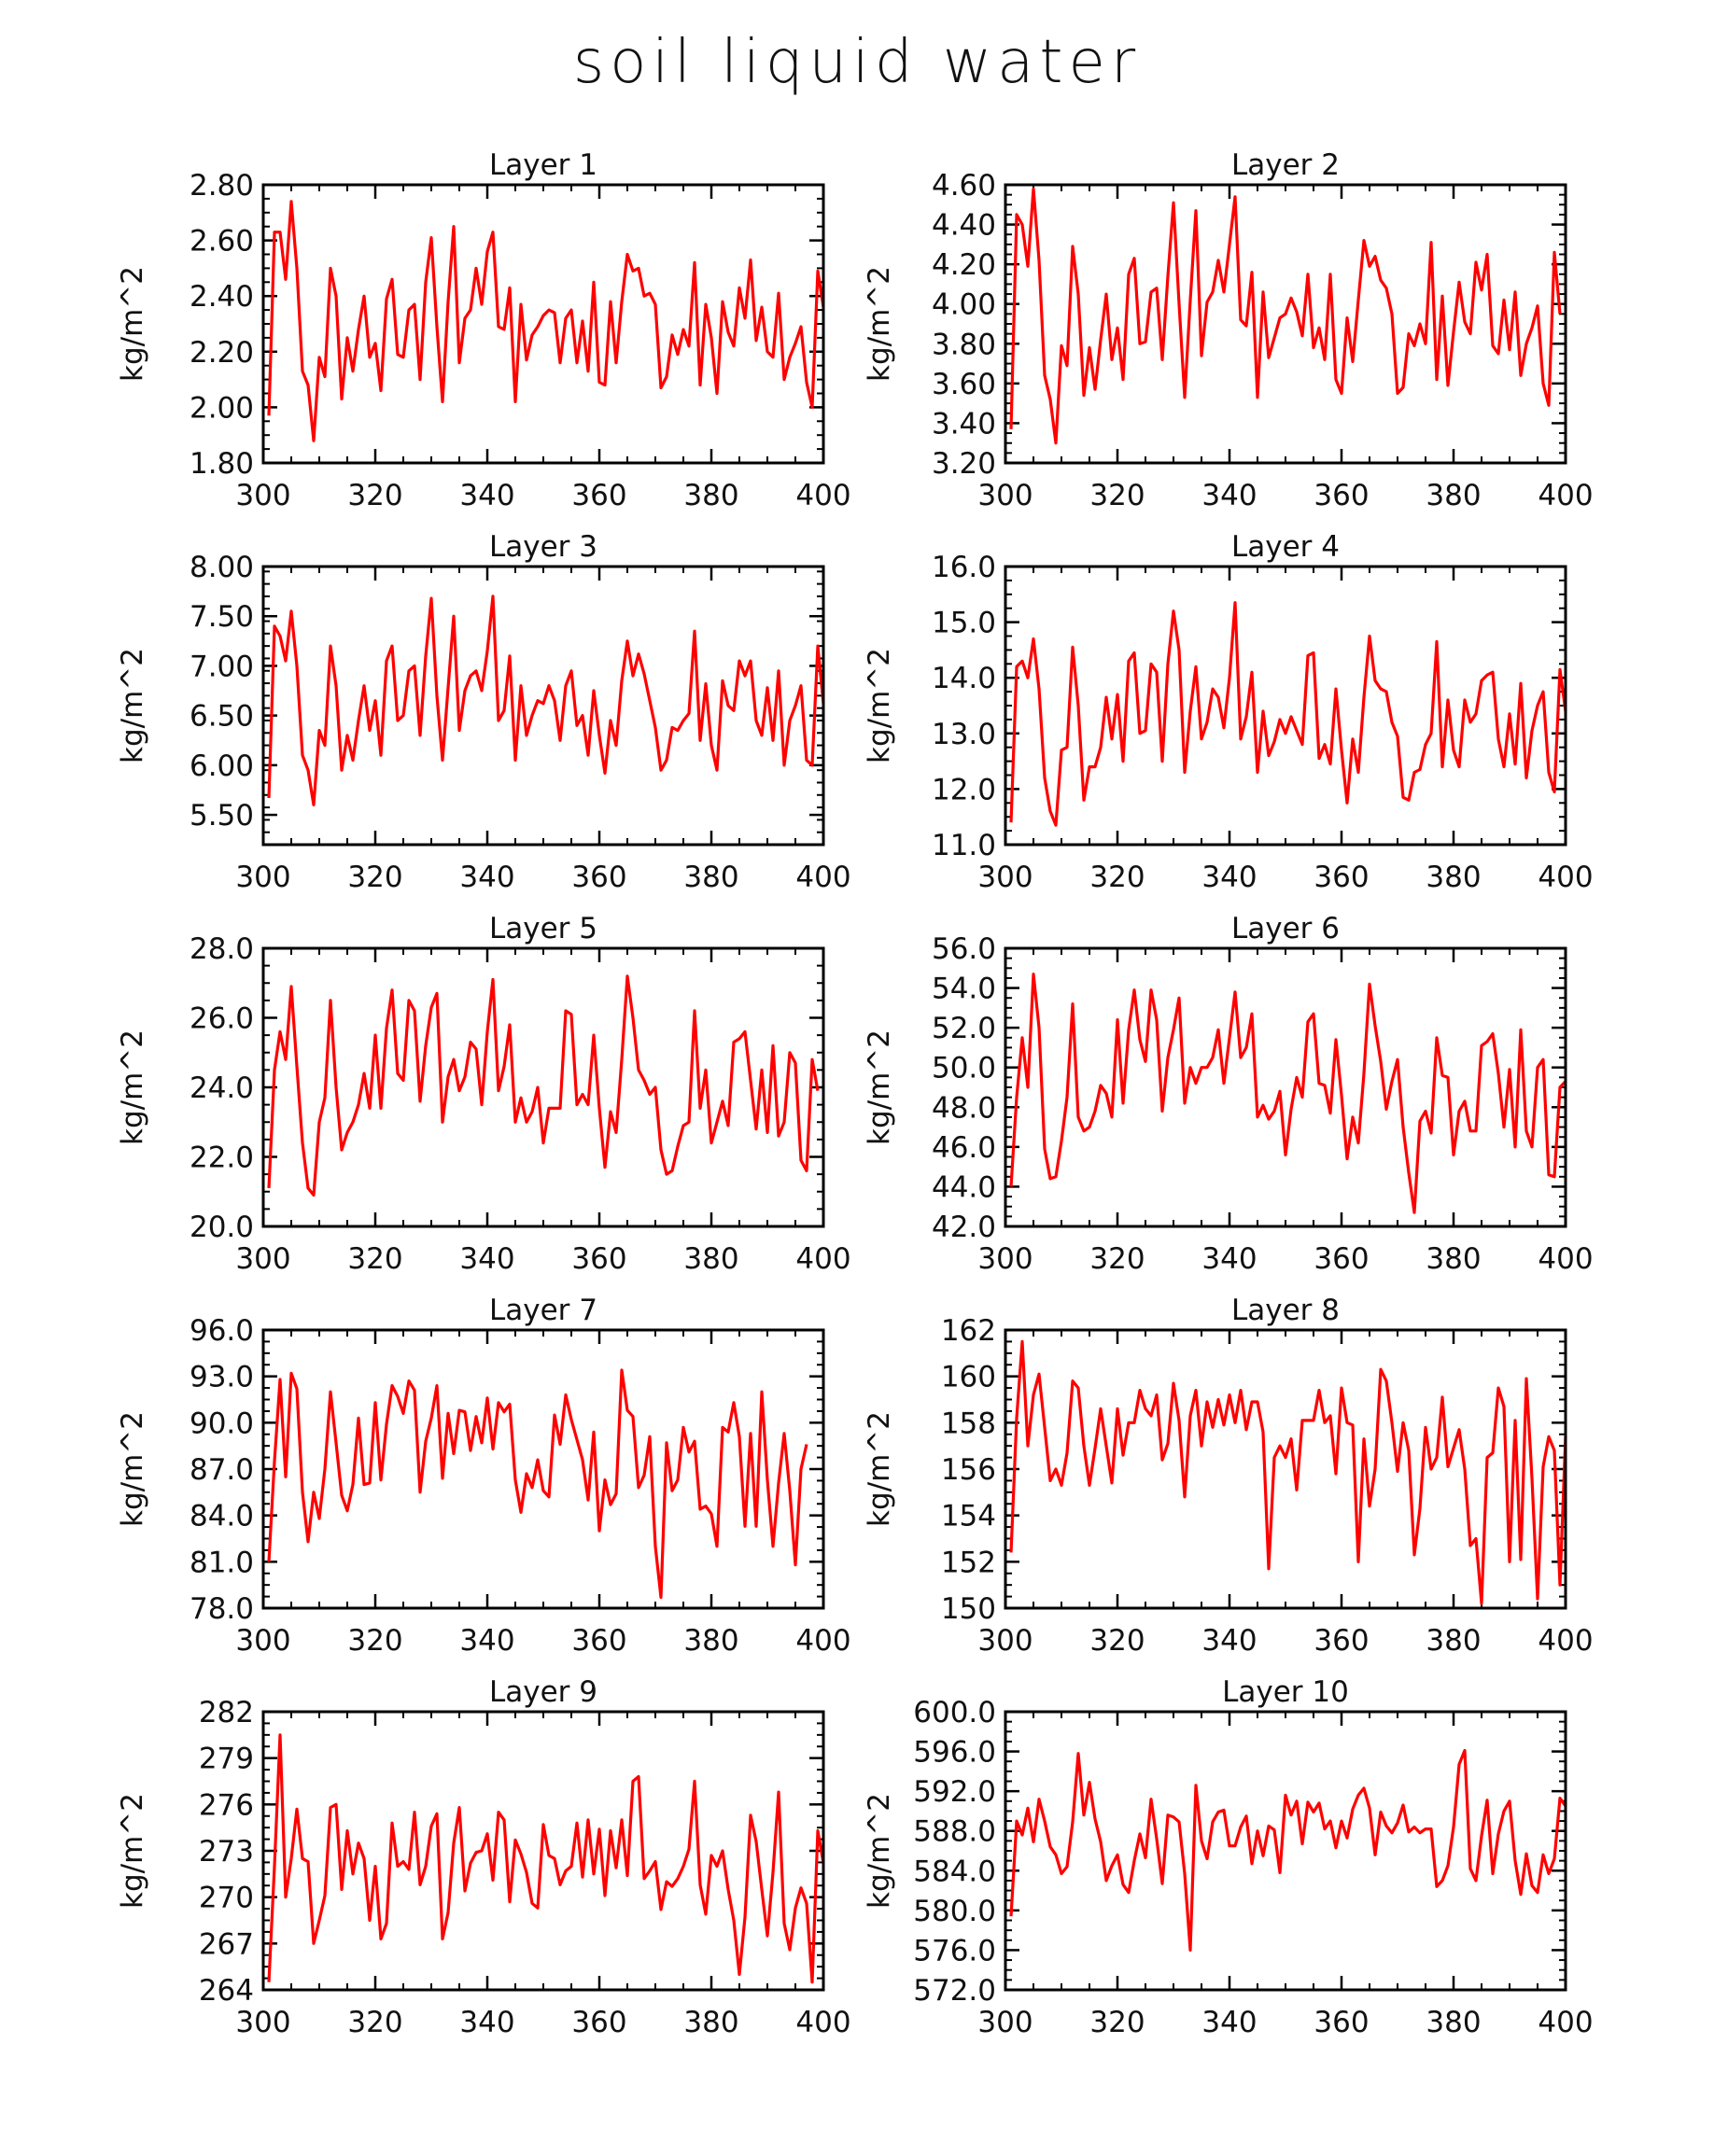  I want to click on y-tick-label: 42.0, so click(964, 1227).